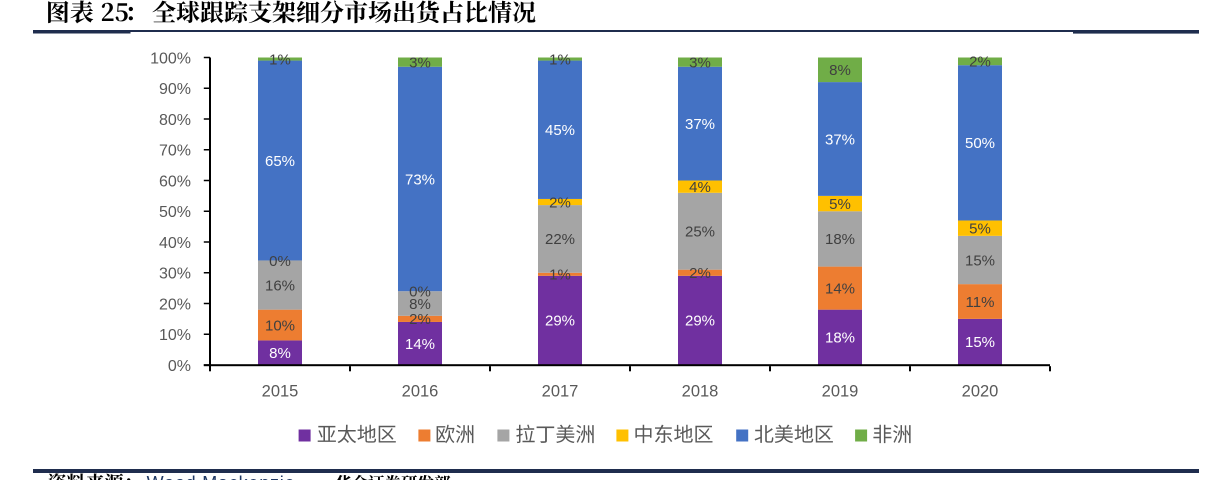  Describe the element at coordinates (175, 274) in the screenshot. I see `svg-text: 30%` at that location.